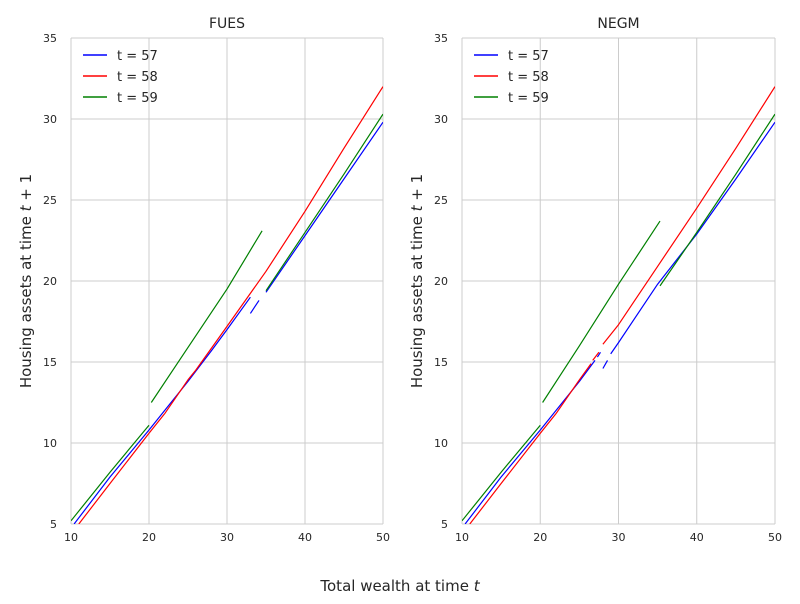 This screenshot has height=604, width=800. I want to click on chart-title: NEGM, so click(618, 24).